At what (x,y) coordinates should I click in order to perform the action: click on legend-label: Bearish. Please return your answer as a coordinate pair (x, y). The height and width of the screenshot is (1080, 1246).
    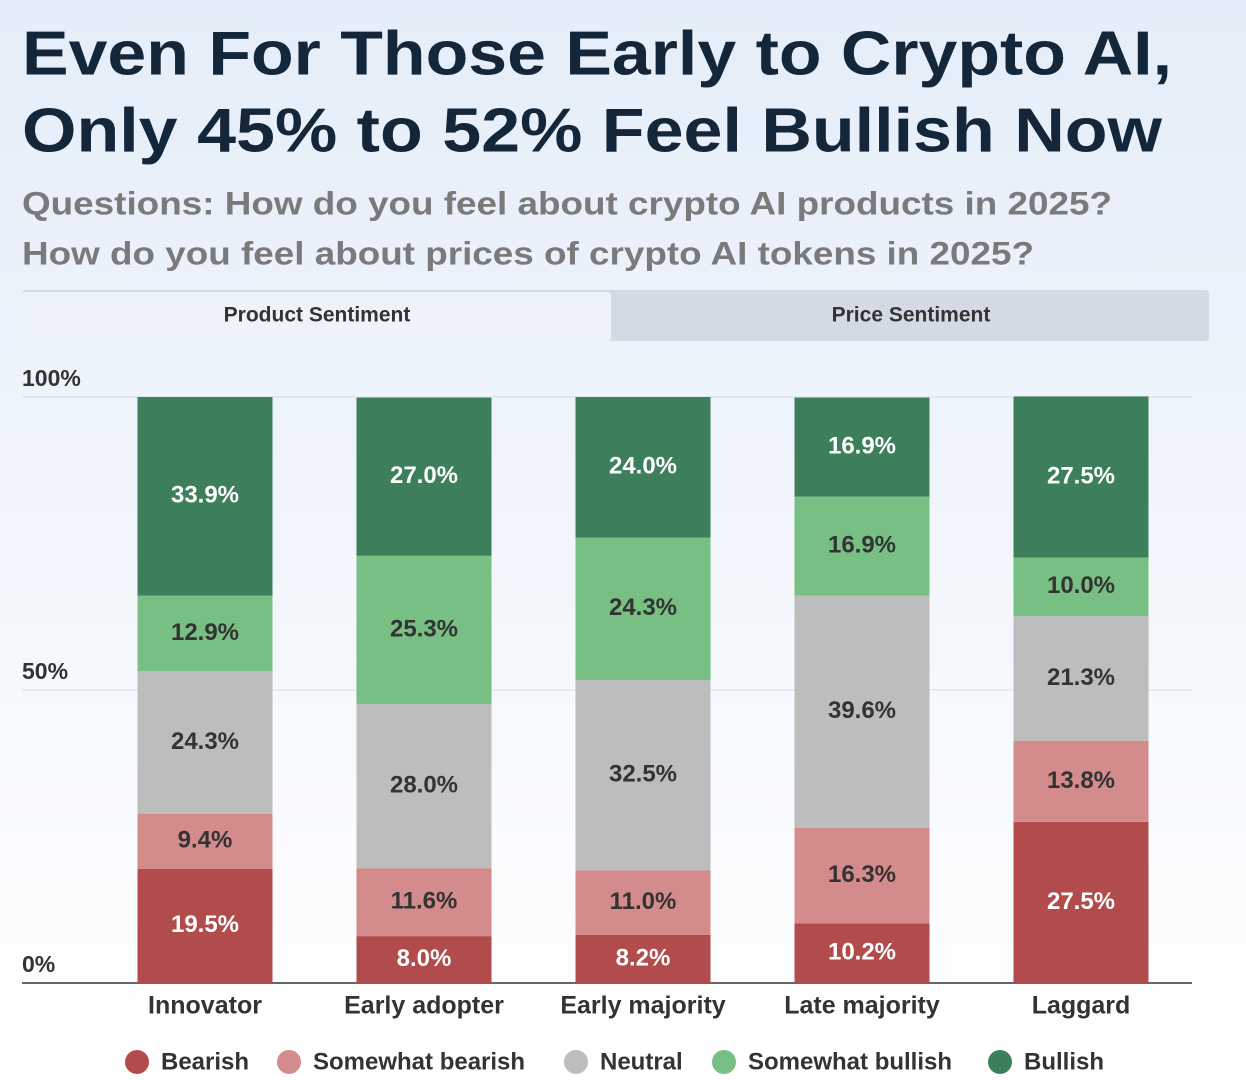
    Looking at the image, I should click on (205, 1061).